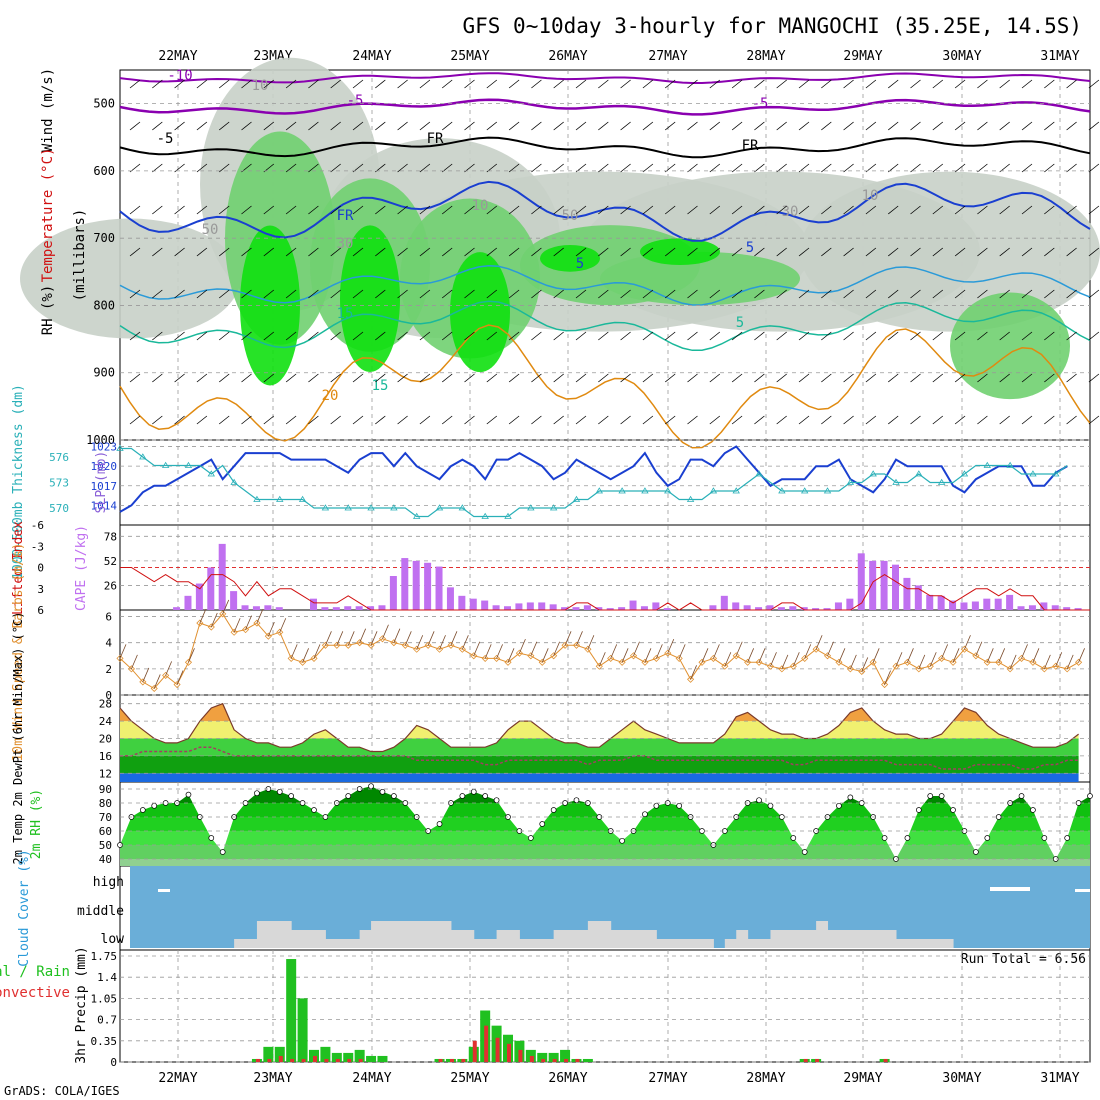 The width and height of the screenshot is (1100, 1100). What do you see at coordinates (48, 215) in the screenshot?
I see `upper-ylabel-temp: Temperature (°C)` at bounding box center [48, 215].